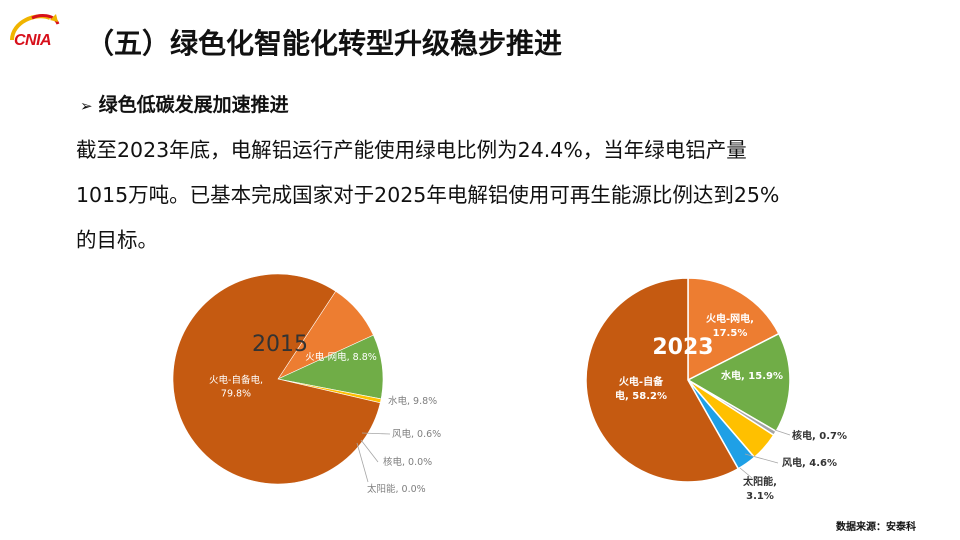  Describe the element at coordinates (412, 401) in the screenshot. I see `data-label-水电: 水电, 9.8%` at that location.